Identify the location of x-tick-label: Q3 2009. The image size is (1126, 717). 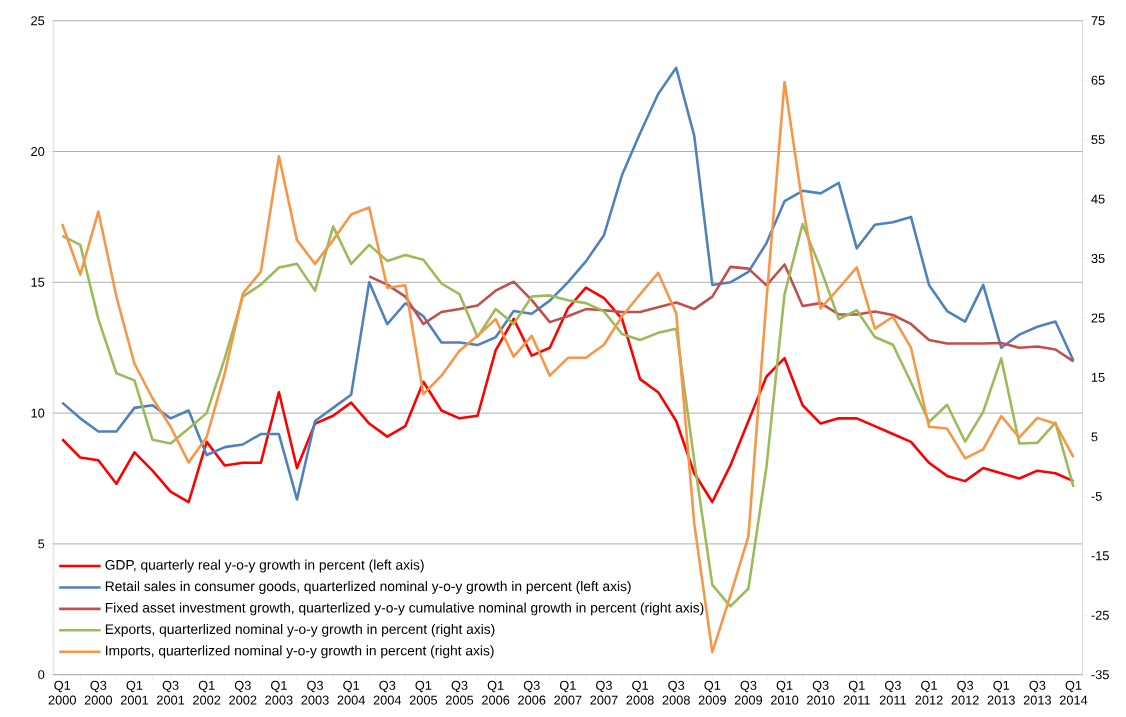
(748, 692).